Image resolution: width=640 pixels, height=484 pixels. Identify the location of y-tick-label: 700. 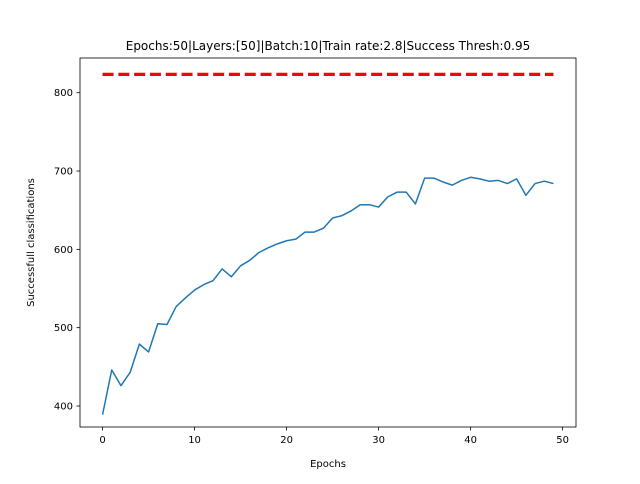
(63, 172).